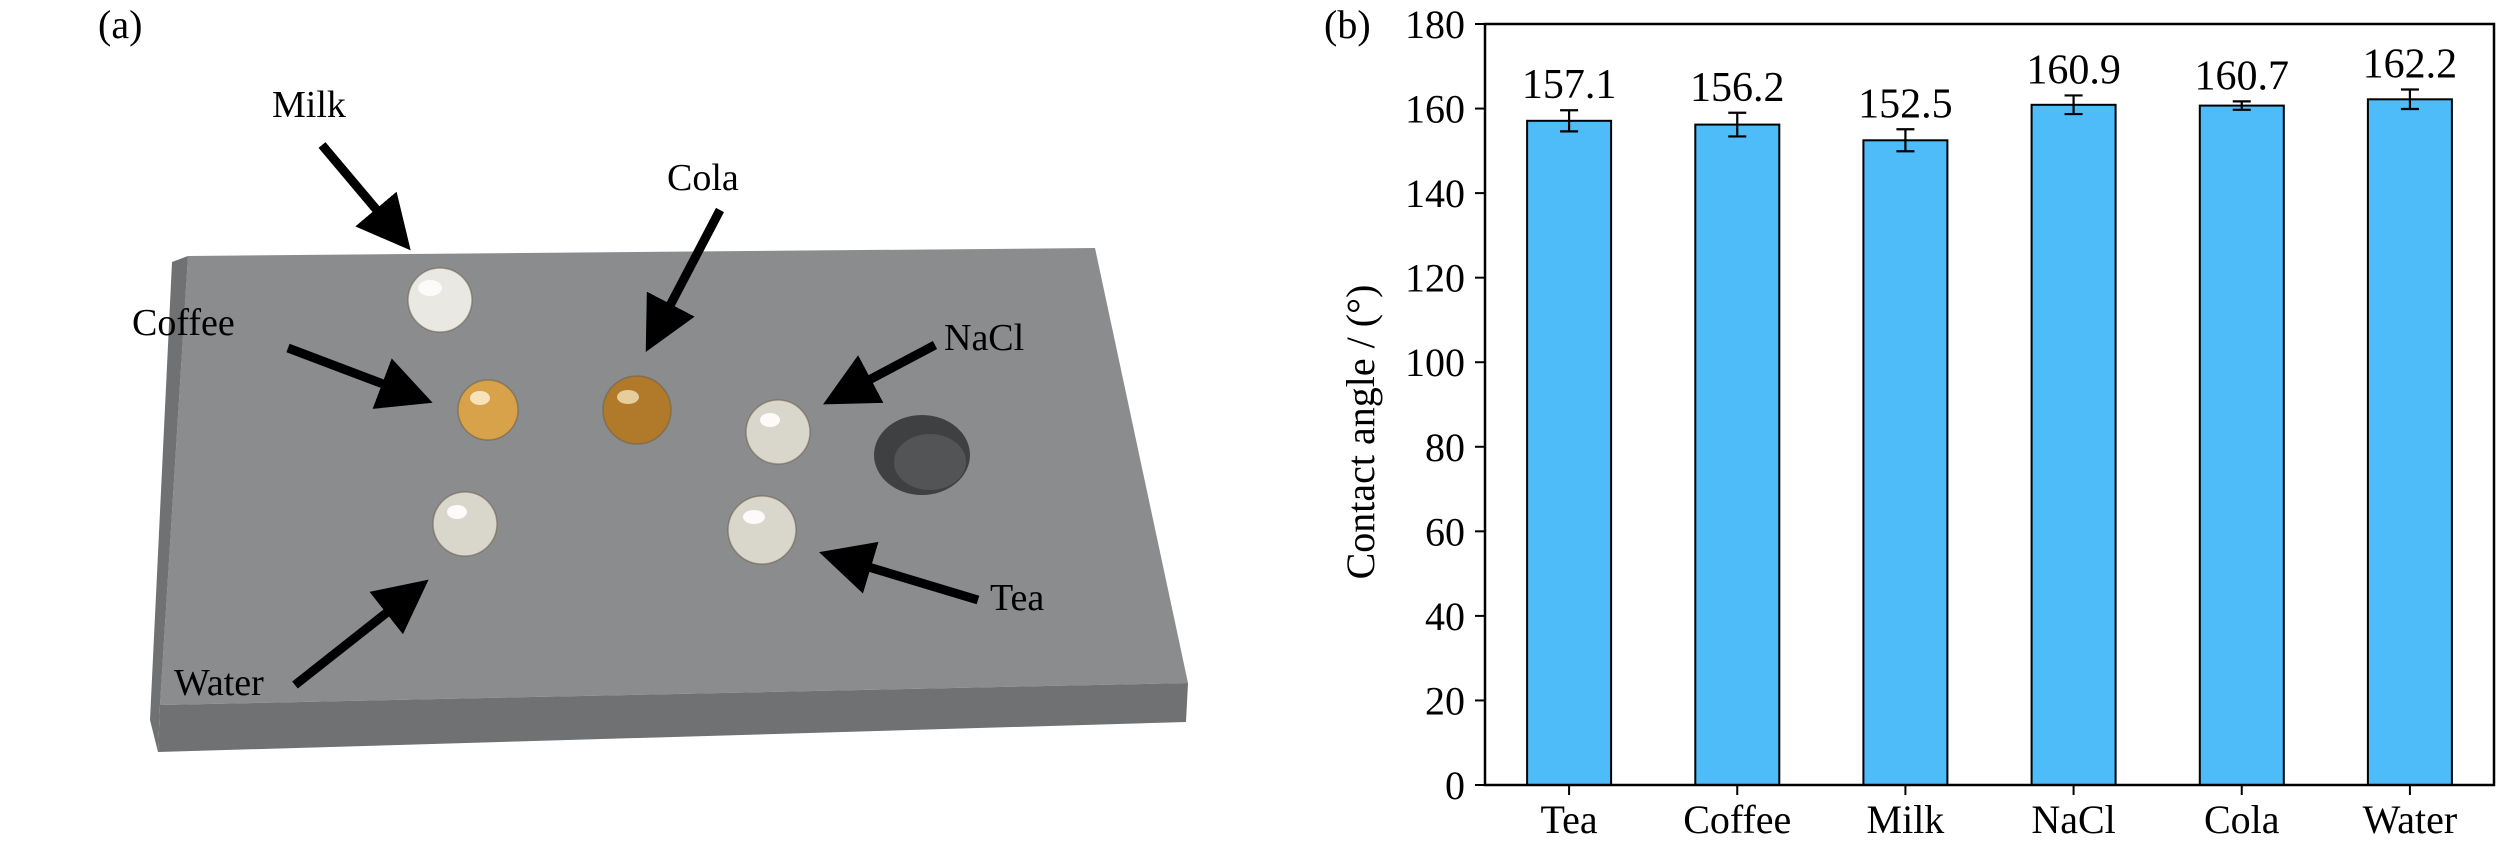 Image resolution: width=2519 pixels, height=849 pixels. I want to click on tea-label: Tea, so click(1017, 598).